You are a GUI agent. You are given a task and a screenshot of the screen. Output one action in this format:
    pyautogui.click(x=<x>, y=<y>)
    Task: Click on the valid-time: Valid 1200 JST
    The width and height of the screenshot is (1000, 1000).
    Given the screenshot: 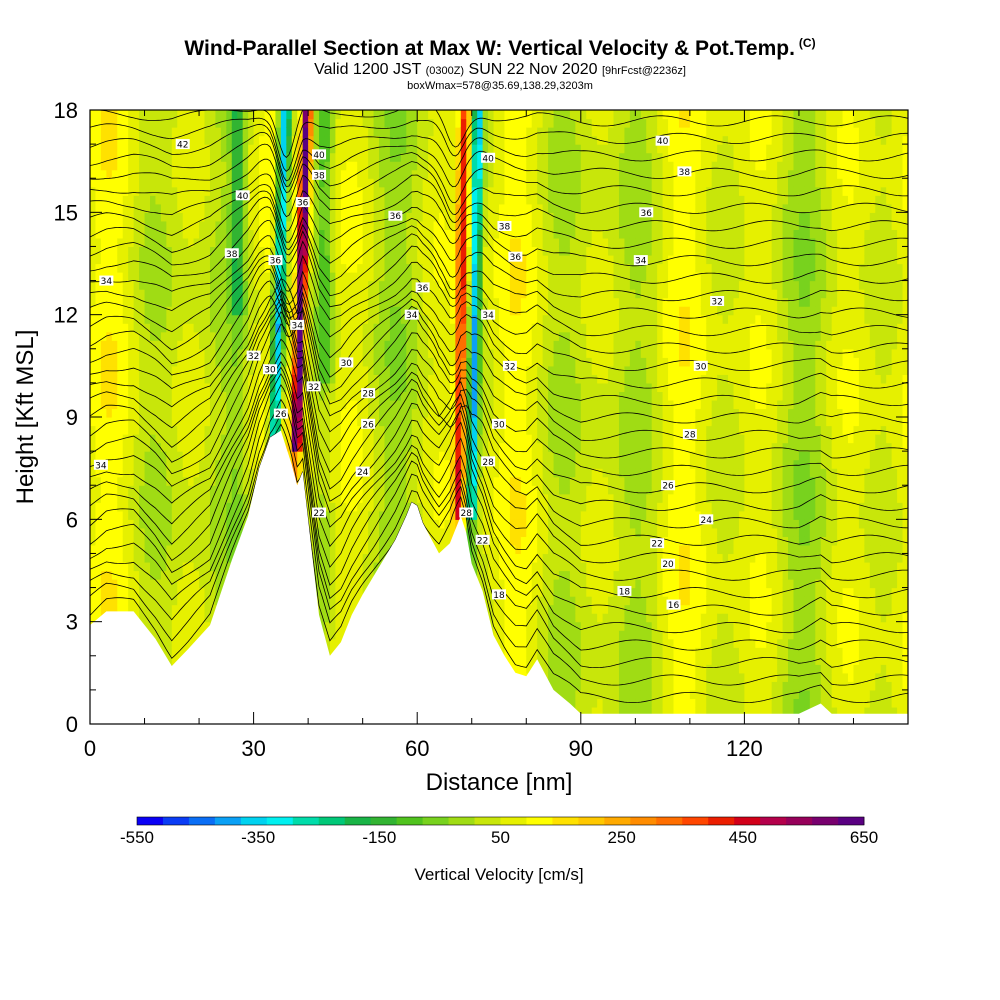 What is the action you would take?
    pyautogui.click(x=368, y=69)
    